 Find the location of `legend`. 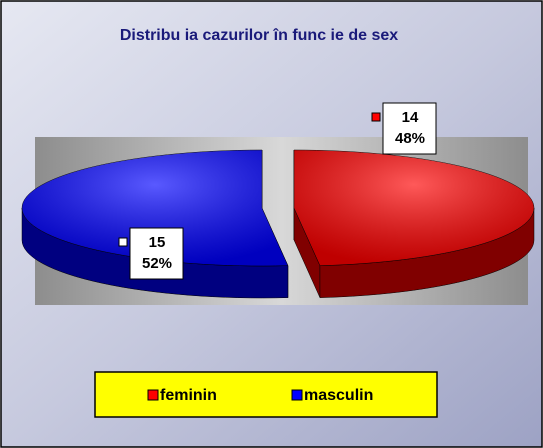

legend is located at coordinates (266, 394).